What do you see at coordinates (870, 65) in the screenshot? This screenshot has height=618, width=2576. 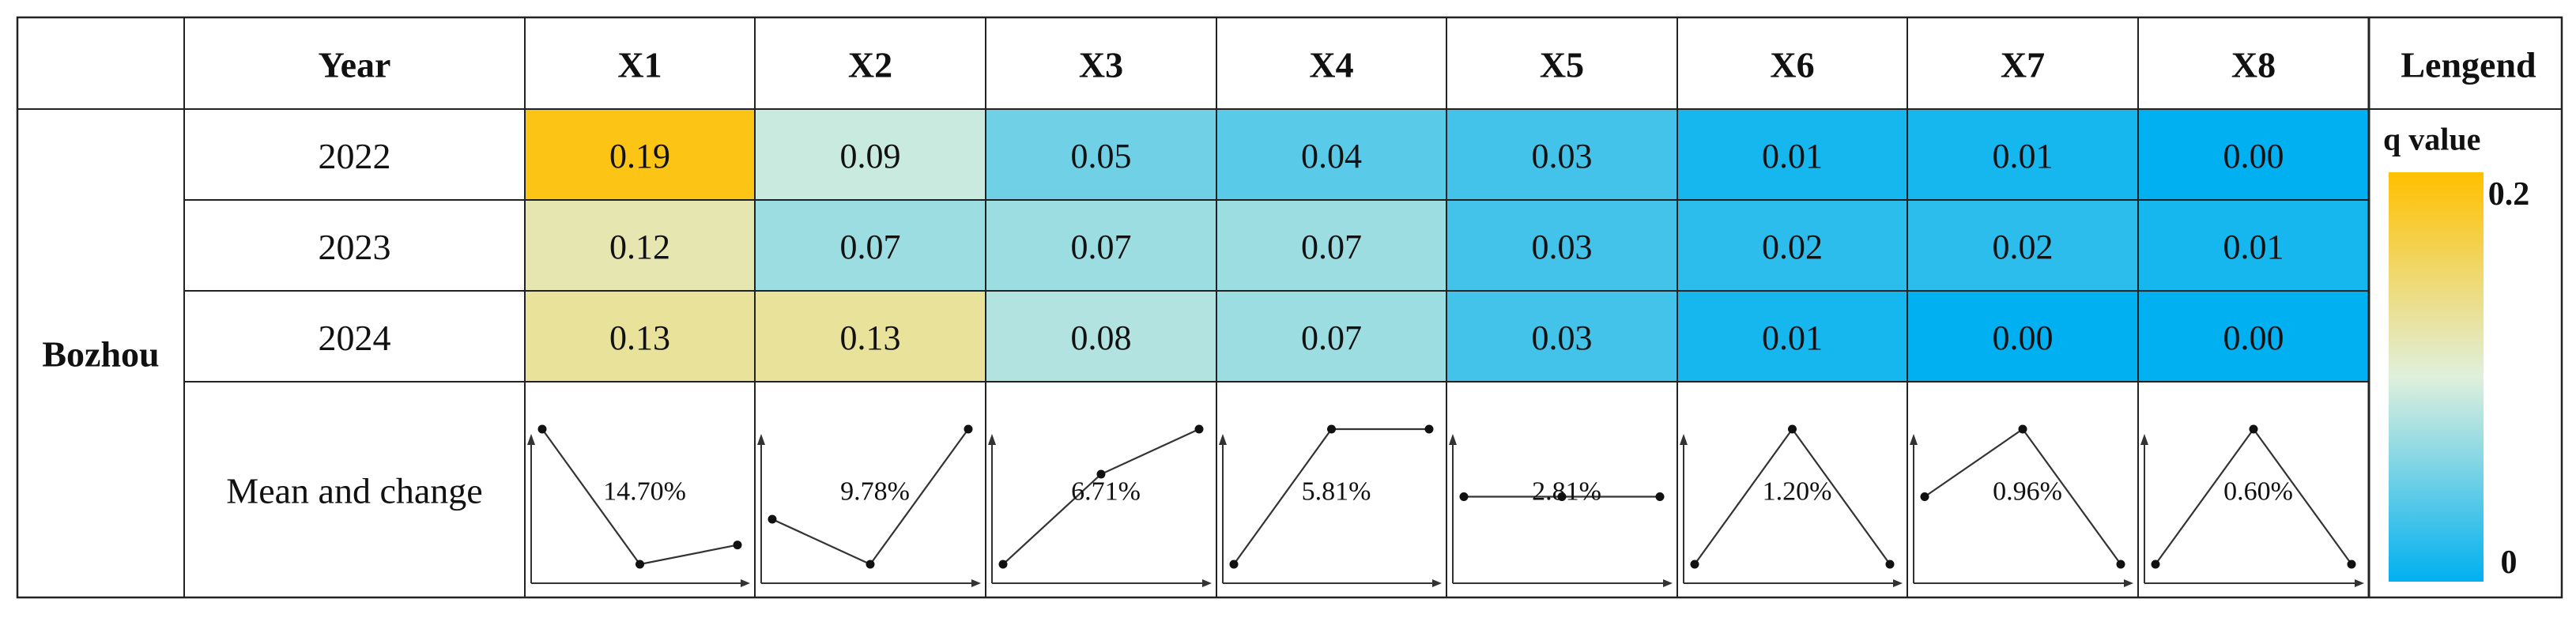 I see `column-header-x2: X2` at bounding box center [870, 65].